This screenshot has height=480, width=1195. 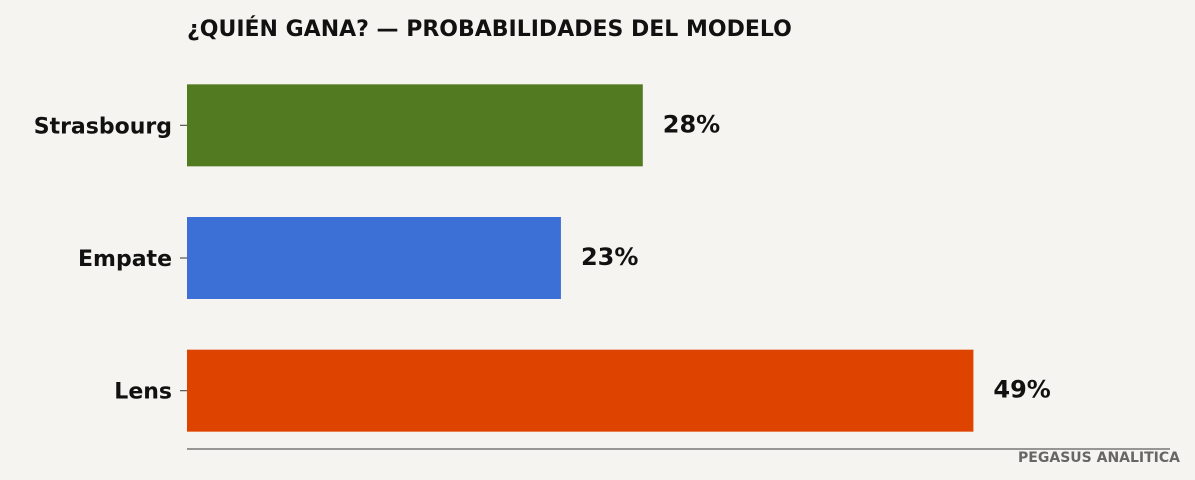 I want to click on y-tick-label: Strasbourg, so click(x=103, y=126).